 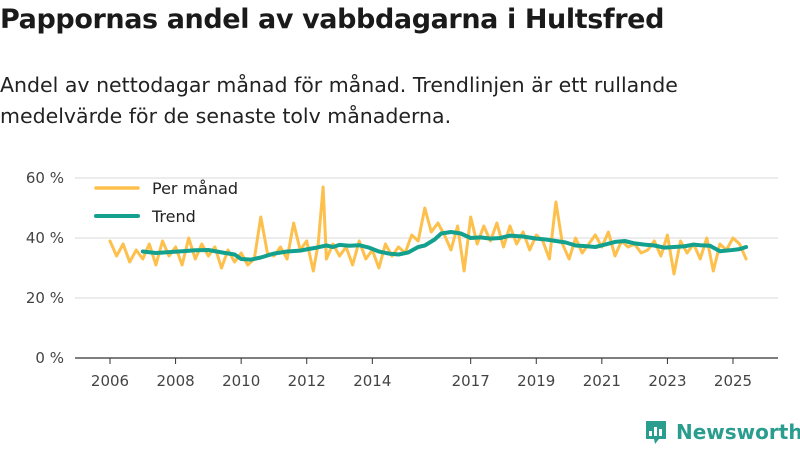 I want to click on x-tick-label: 2025, so click(x=733, y=381).